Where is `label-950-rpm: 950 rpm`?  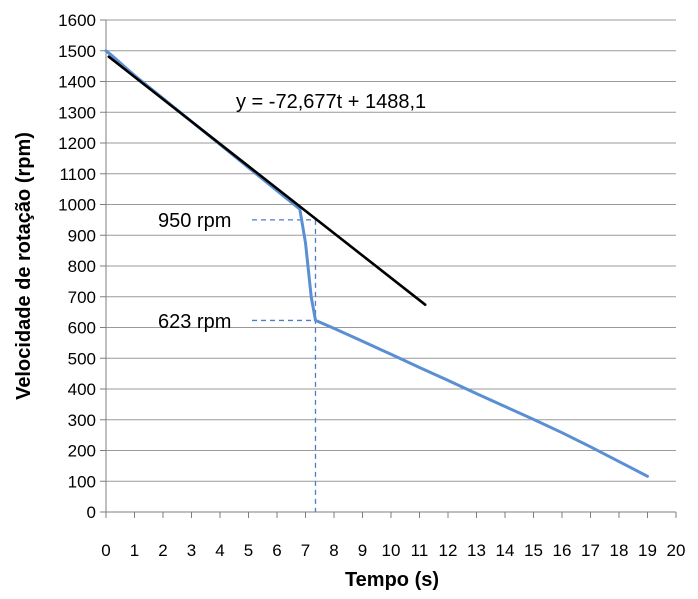
label-950-rpm: 950 rpm is located at coordinates (194, 221).